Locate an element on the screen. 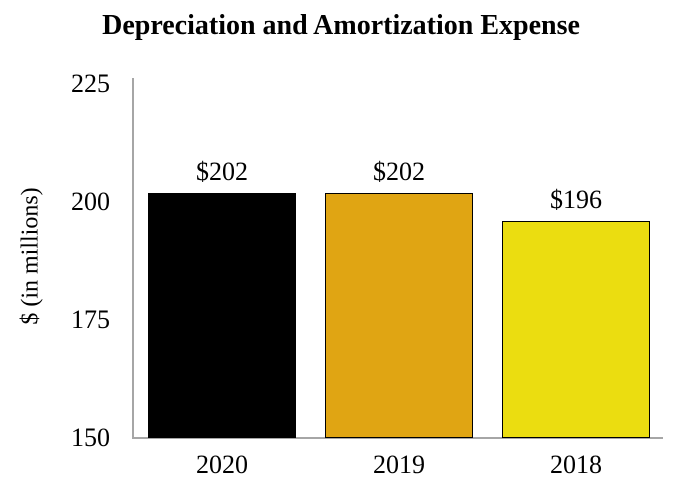  bar-value-label-2018: $196 is located at coordinates (576, 199).